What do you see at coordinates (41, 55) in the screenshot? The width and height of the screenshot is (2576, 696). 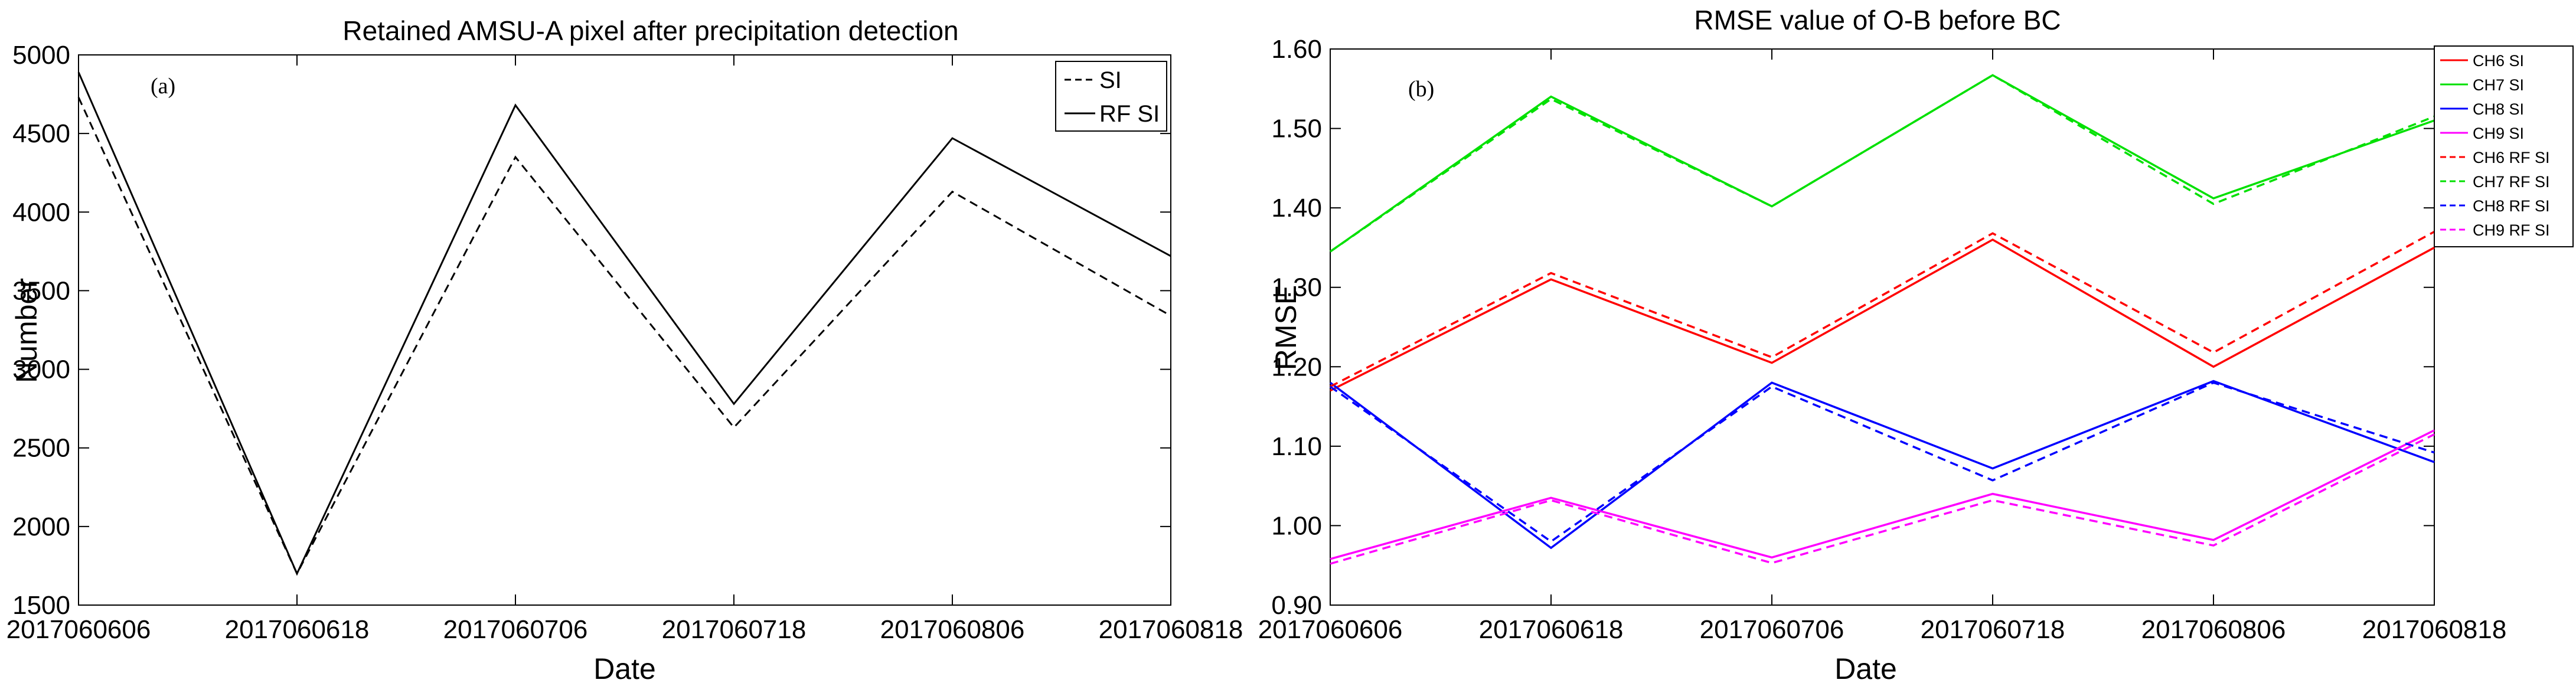 I see `panel-a-y-tick-label: 5000` at bounding box center [41, 55].